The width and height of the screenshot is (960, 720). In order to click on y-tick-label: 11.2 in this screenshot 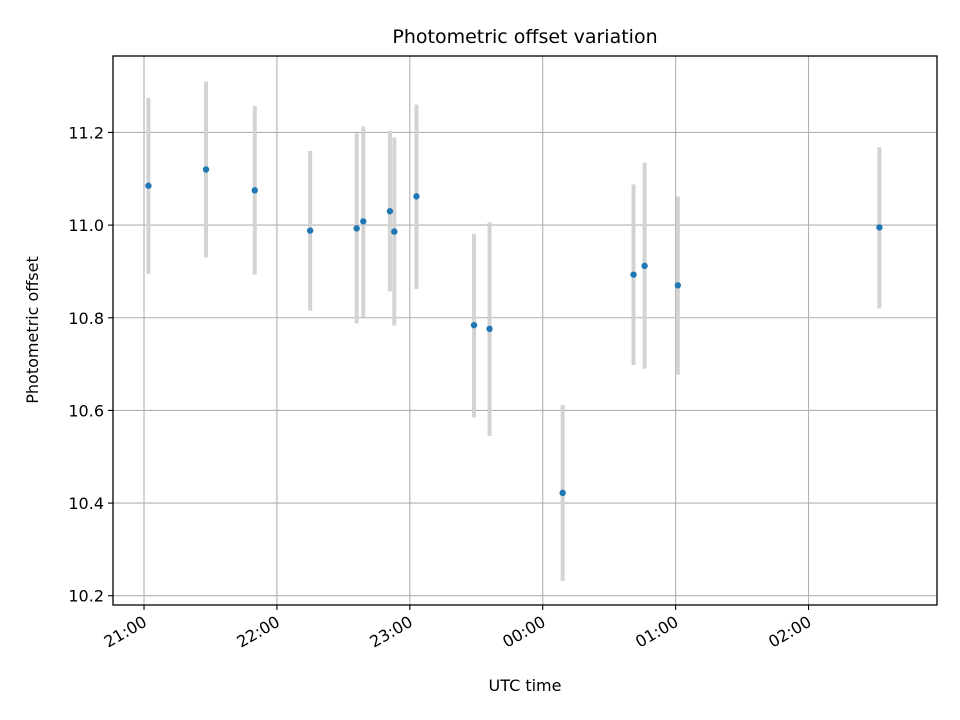, I will do `click(86, 132)`.